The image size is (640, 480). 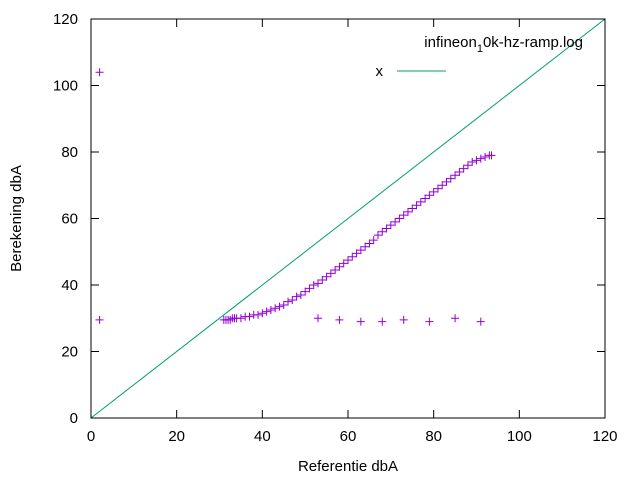 I want to click on y-tick-label: 0, so click(x=74, y=418).